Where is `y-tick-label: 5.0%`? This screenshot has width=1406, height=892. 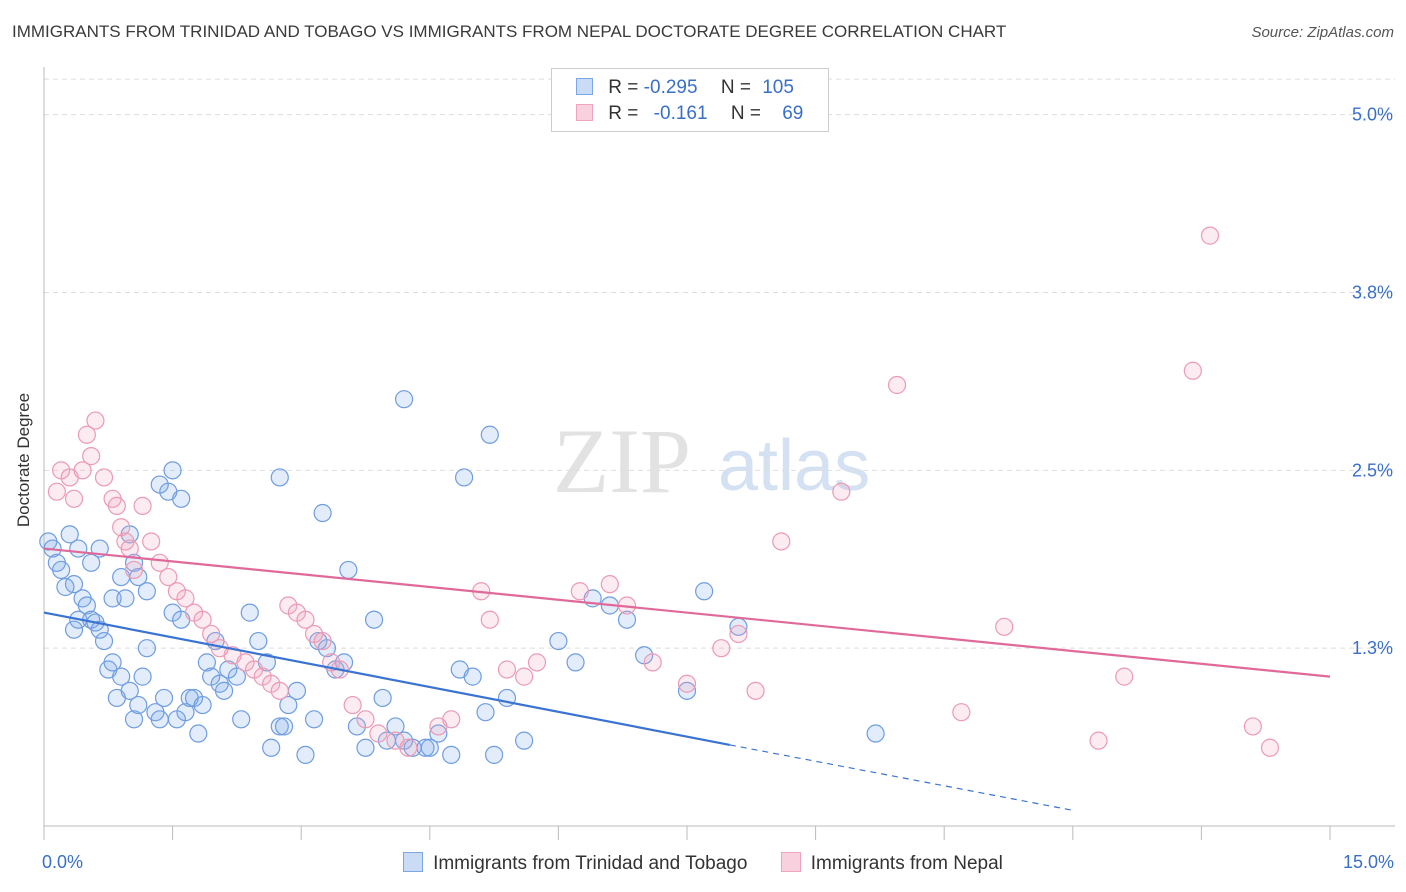
y-tick-label: 5.0% is located at coordinates (1372, 115).